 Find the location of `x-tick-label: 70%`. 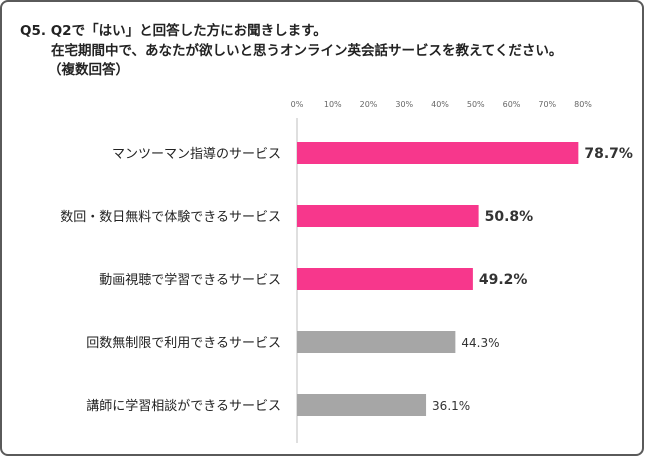

x-tick-label: 70% is located at coordinates (547, 104).